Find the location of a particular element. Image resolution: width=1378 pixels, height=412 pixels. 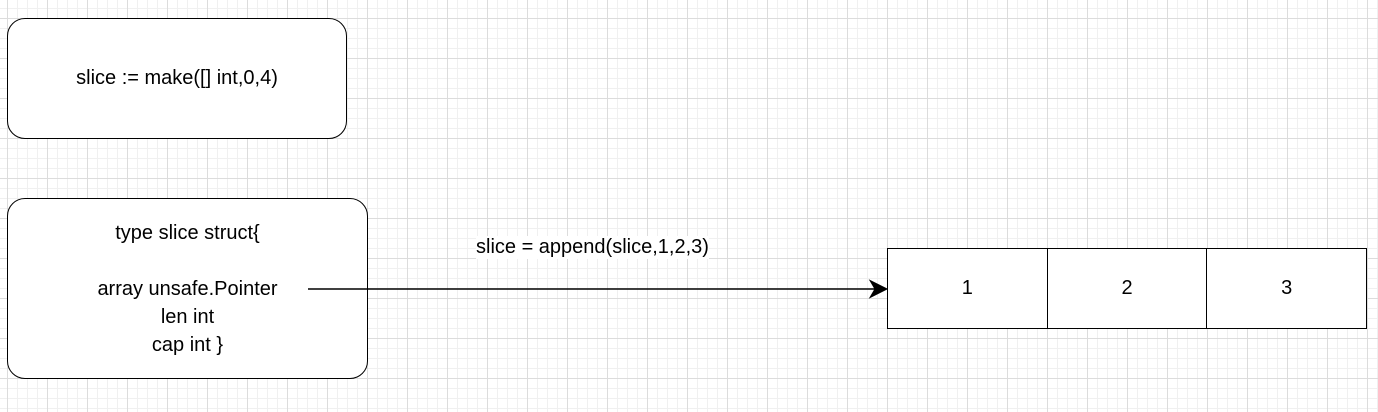

struct-len-field: len int is located at coordinates (187, 317).